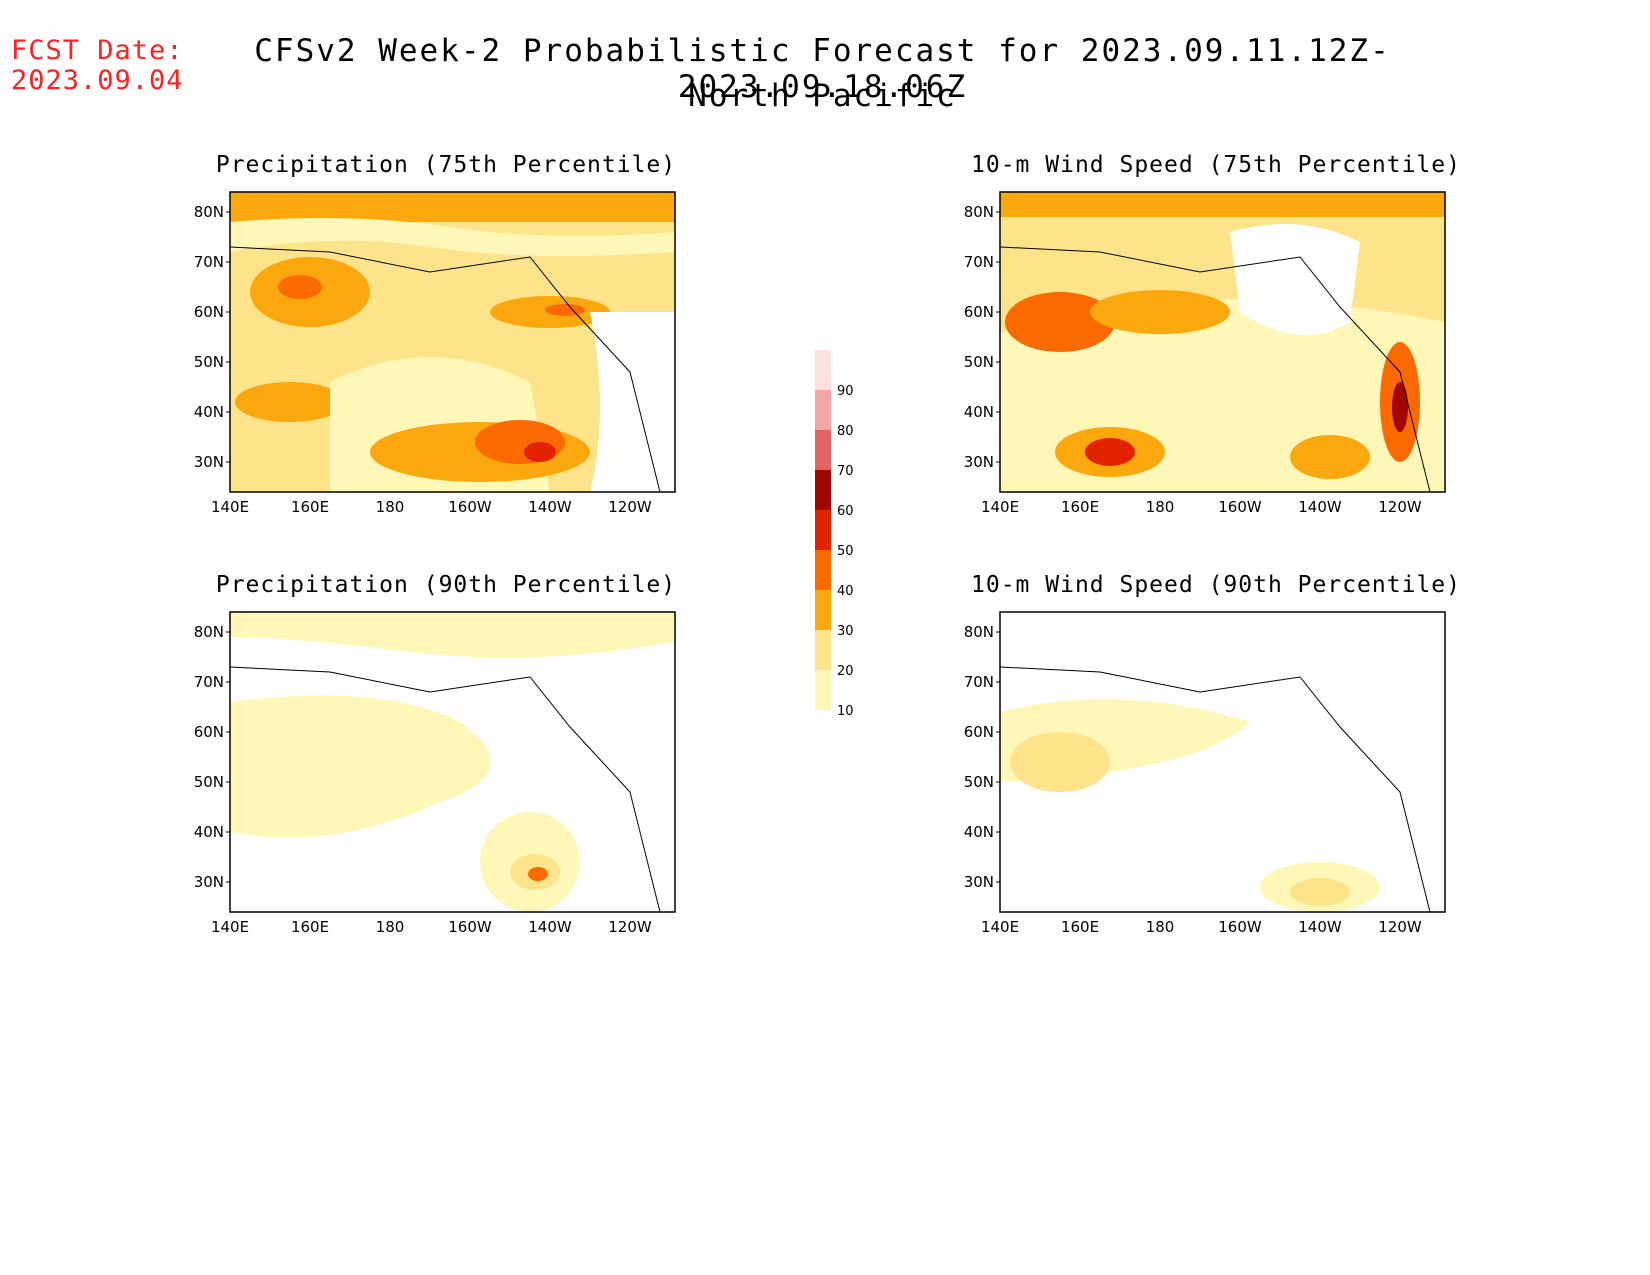  Describe the element at coordinates (845, 631) in the screenshot. I see `colorbar-label: 30` at that location.